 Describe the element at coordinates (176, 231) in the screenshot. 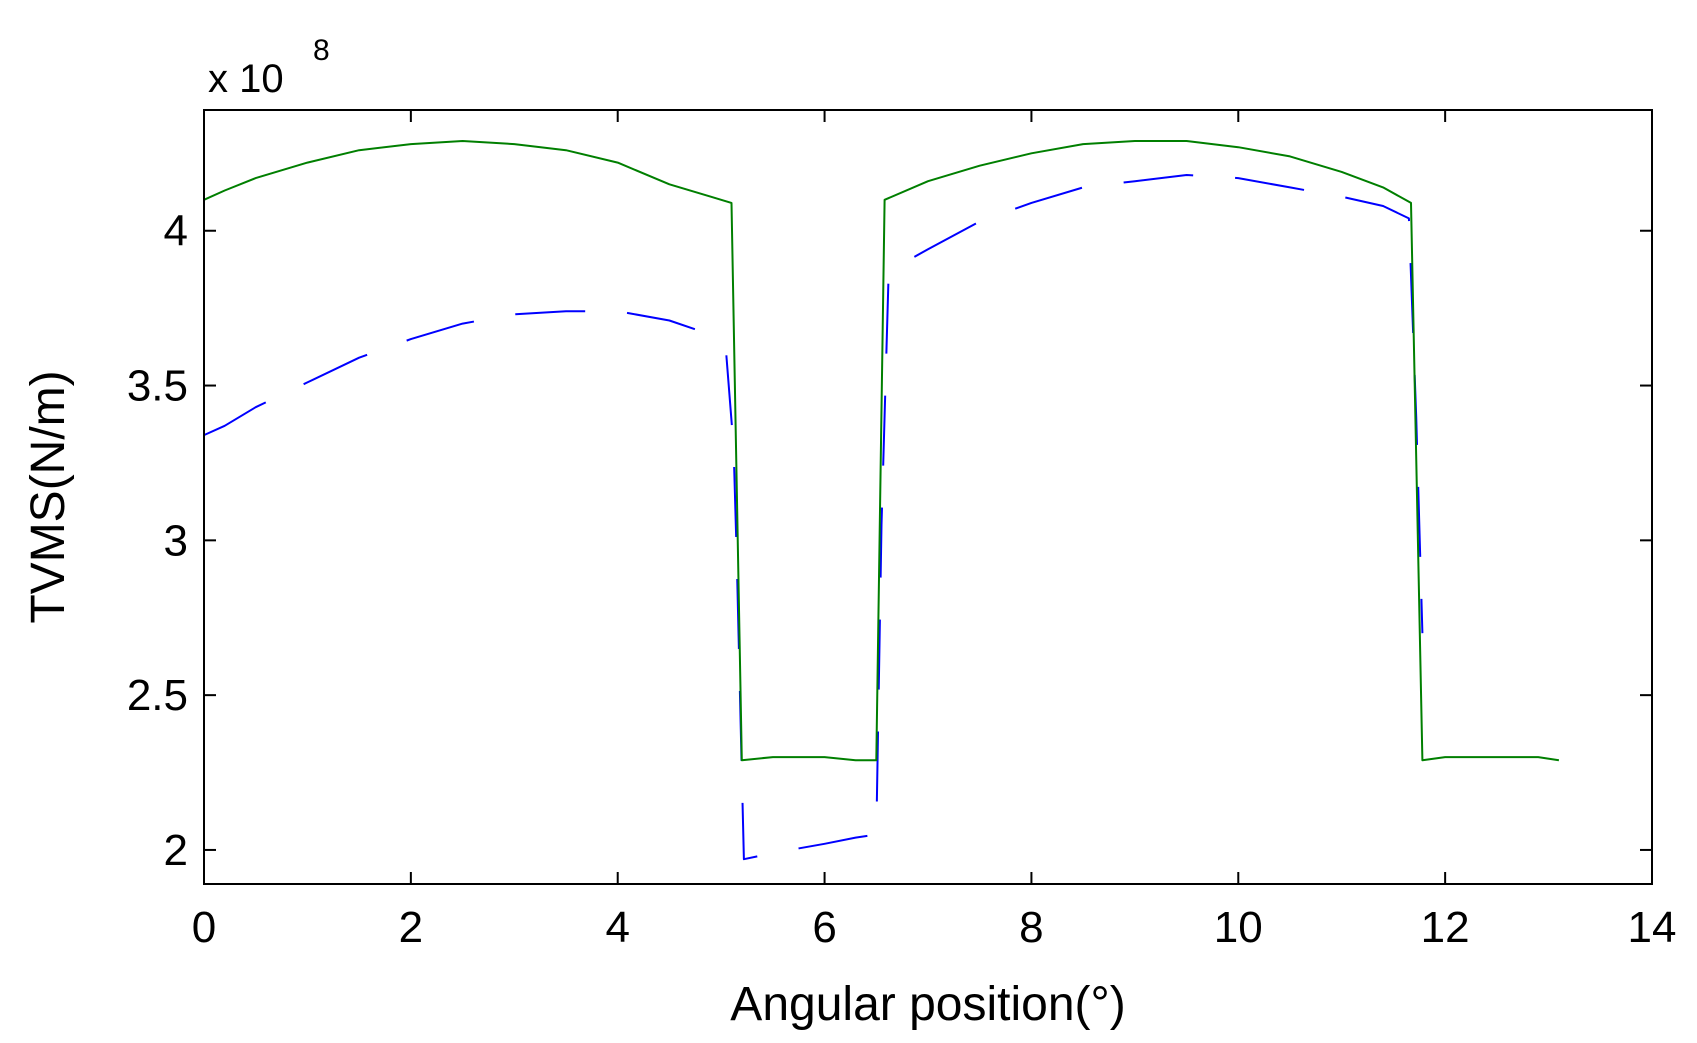

I see `y-tick-label: 4` at that location.